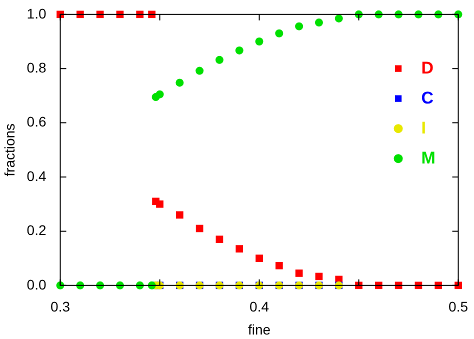 Image resolution: width=474 pixels, height=339 pixels. Describe the element at coordinates (36, 176) in the screenshot. I see `y-tick-label: 0.4` at that location.